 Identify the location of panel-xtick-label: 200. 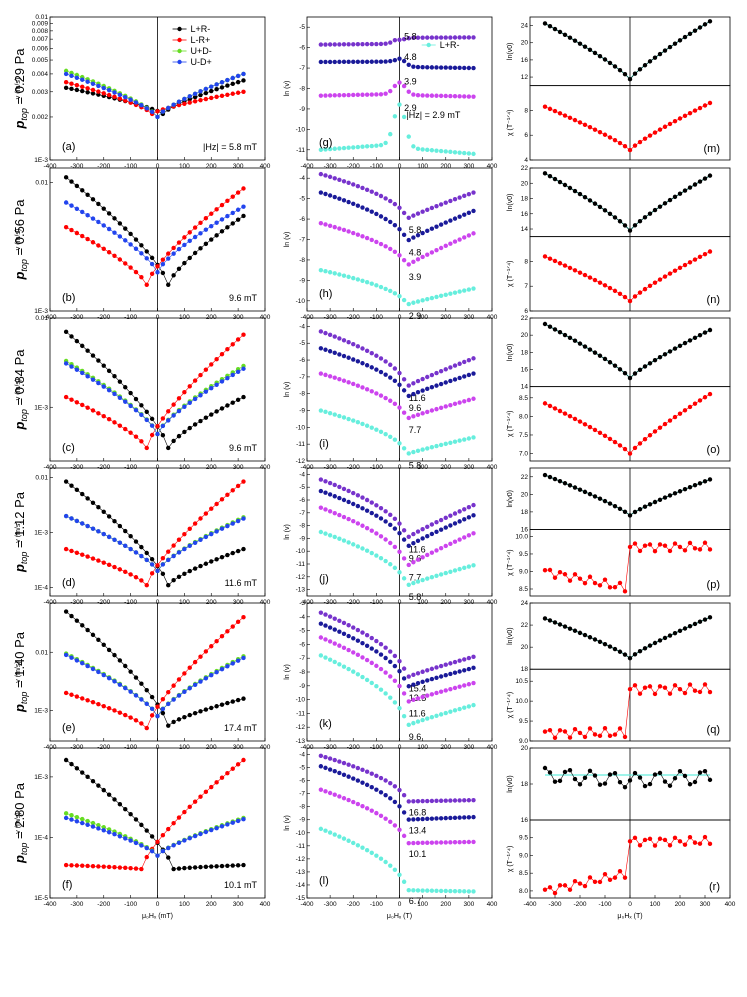
(445, 904).